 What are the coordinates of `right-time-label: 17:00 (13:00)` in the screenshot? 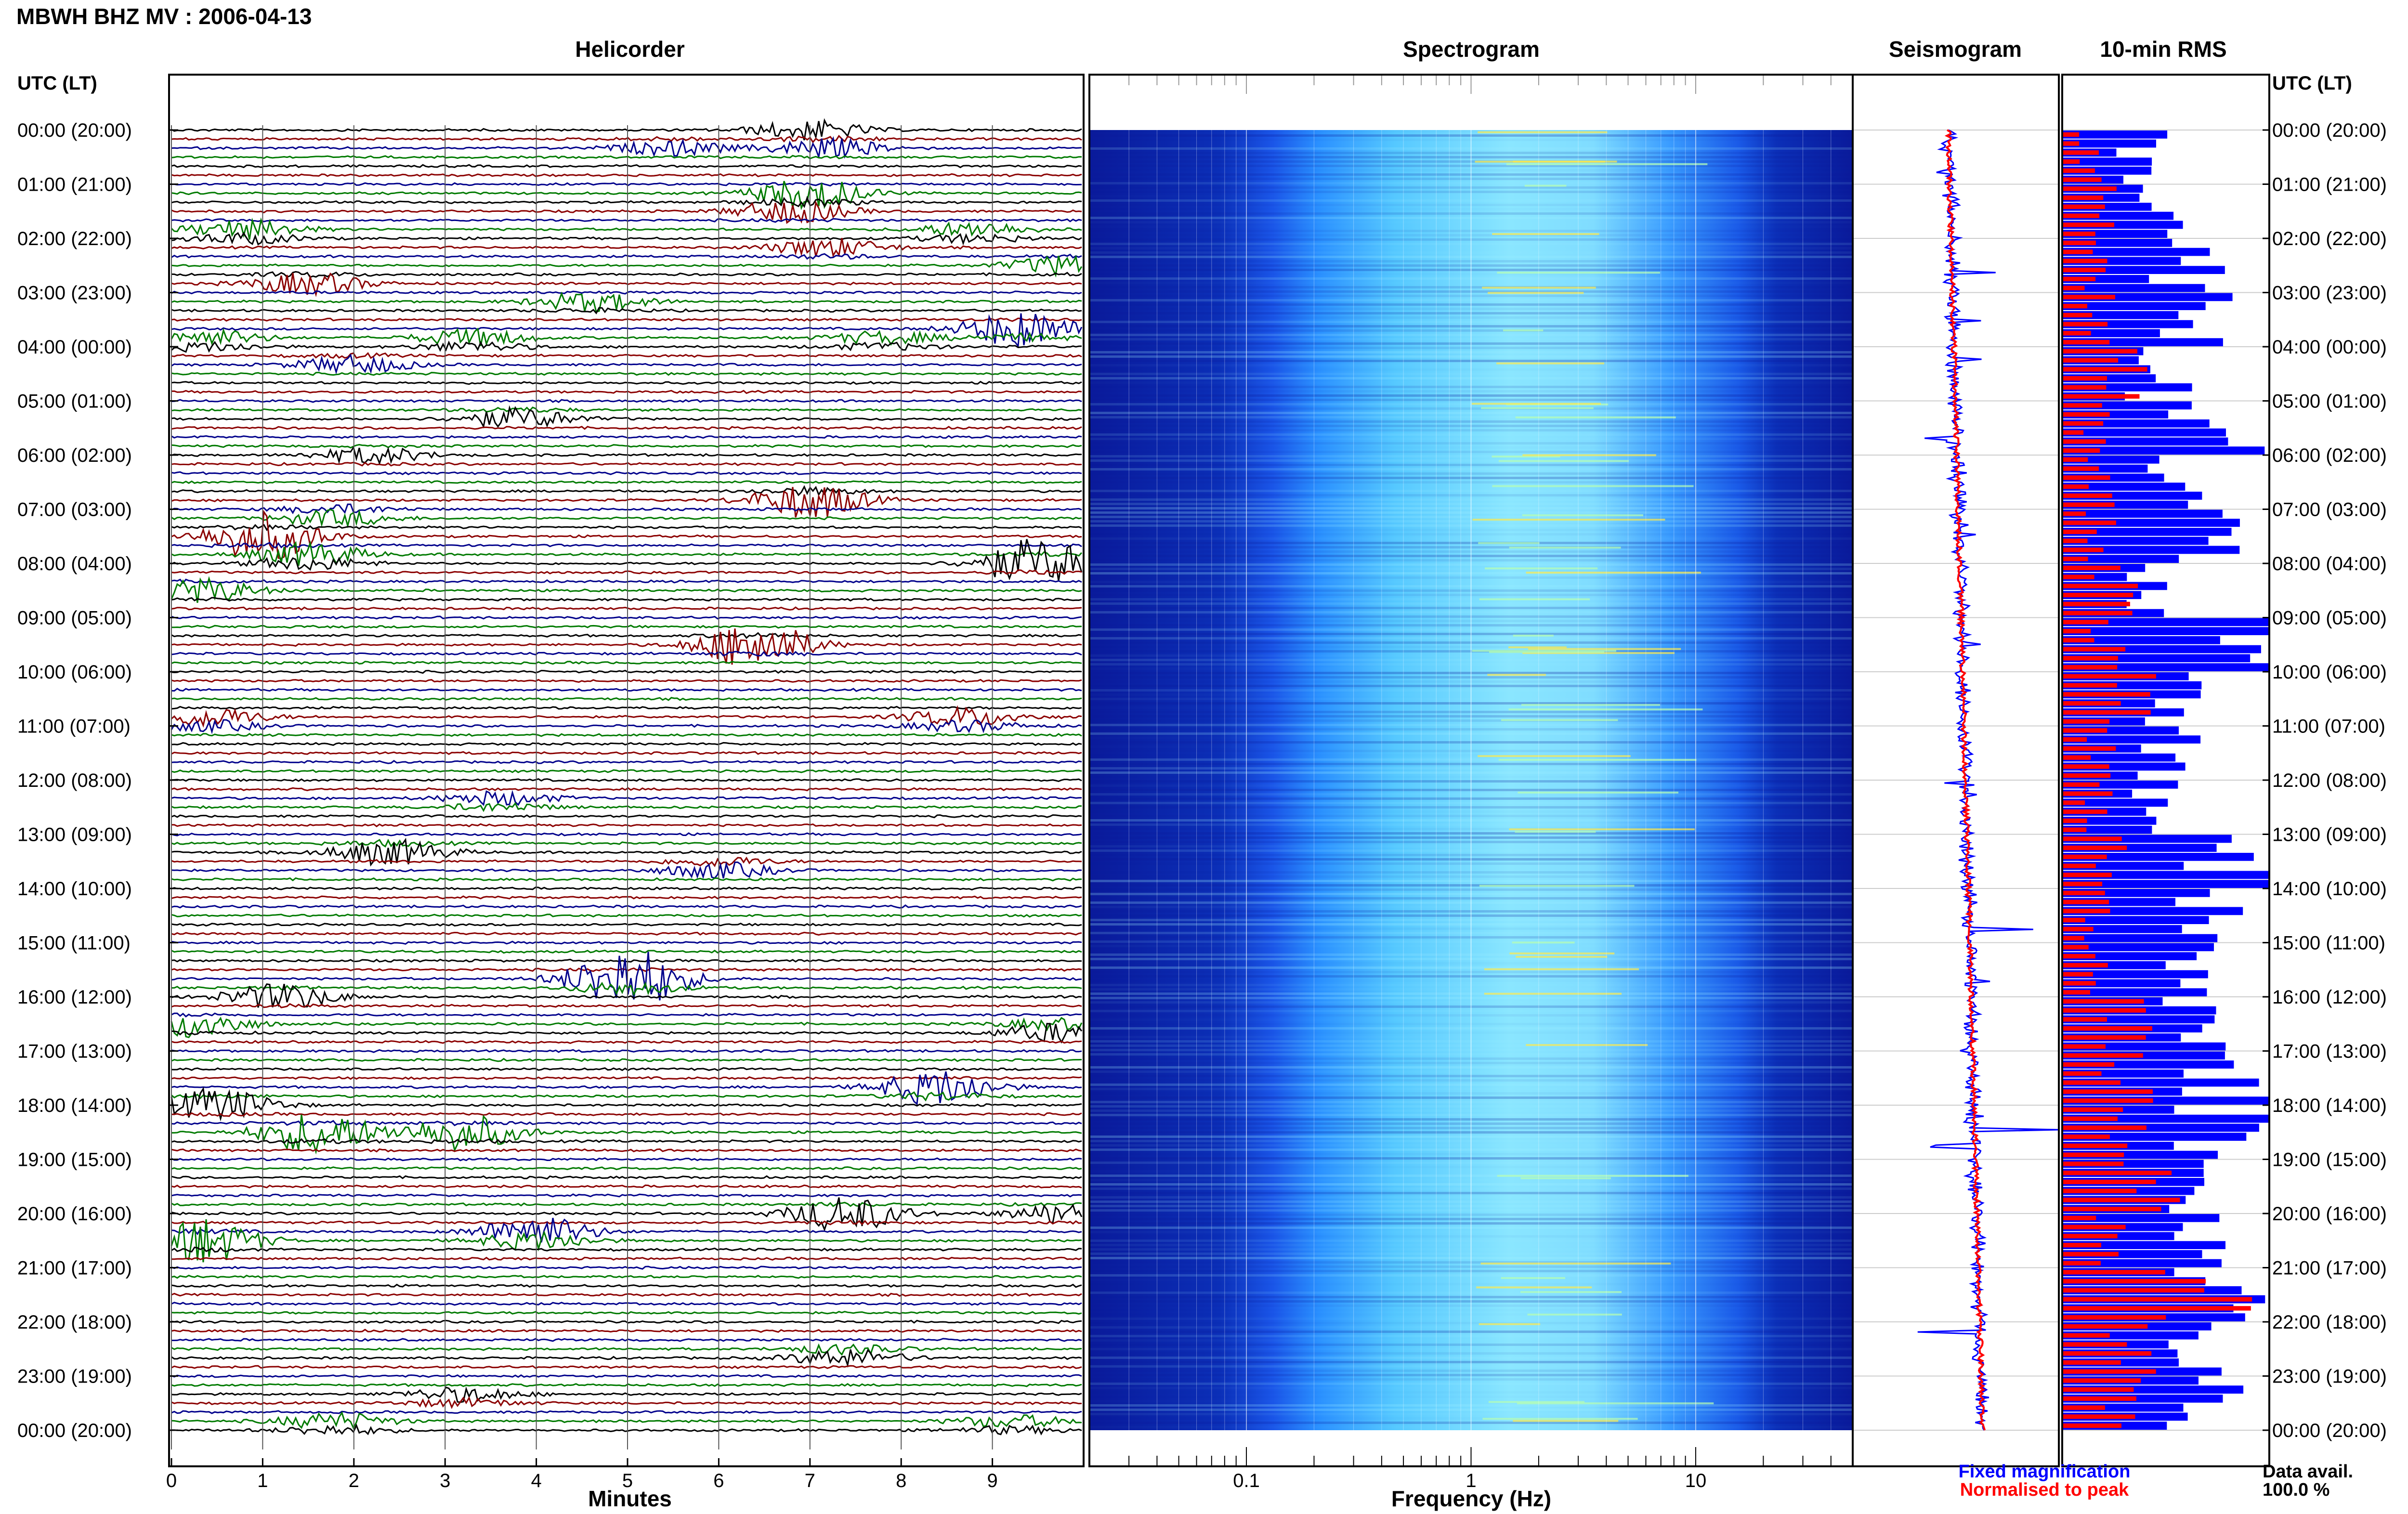 It's located at (2329, 1051).